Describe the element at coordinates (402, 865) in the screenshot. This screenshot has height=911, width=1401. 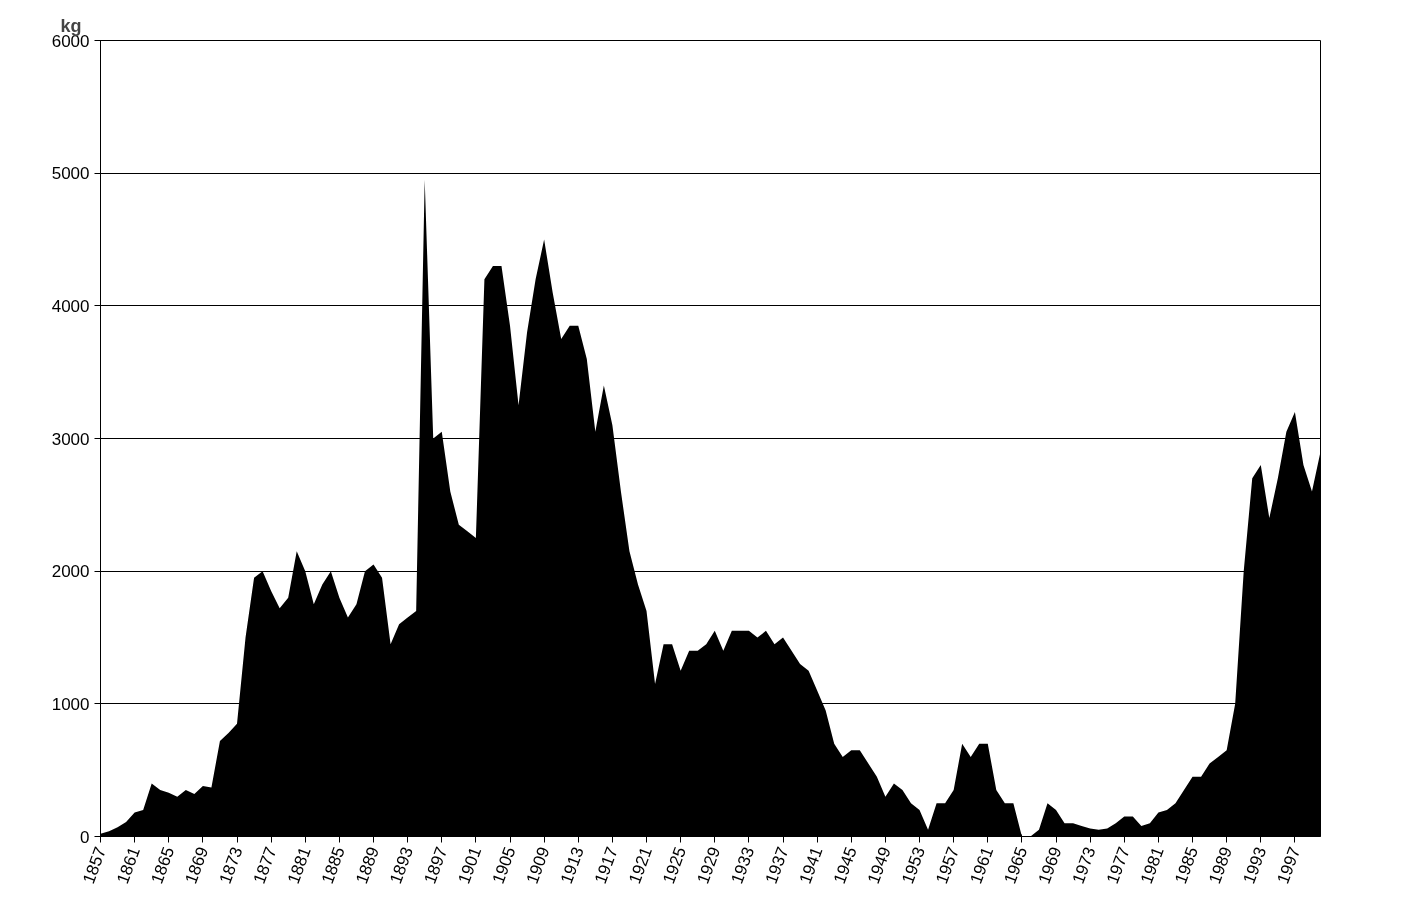
I see `x-tick-label: 1893` at that location.